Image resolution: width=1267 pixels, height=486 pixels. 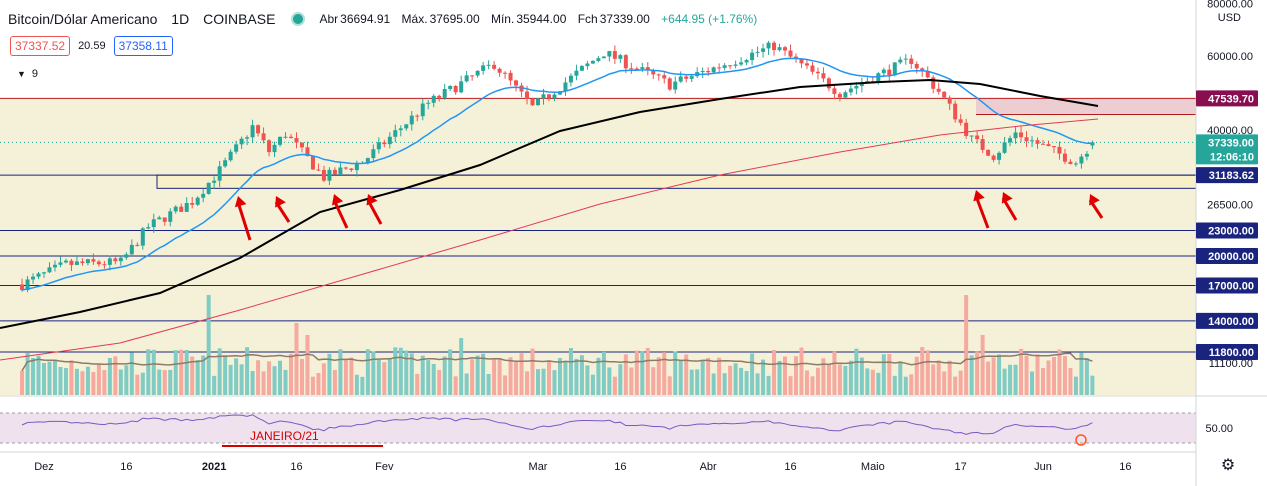 I want to click on price-label-text: 14000.00, so click(x=1231, y=322).